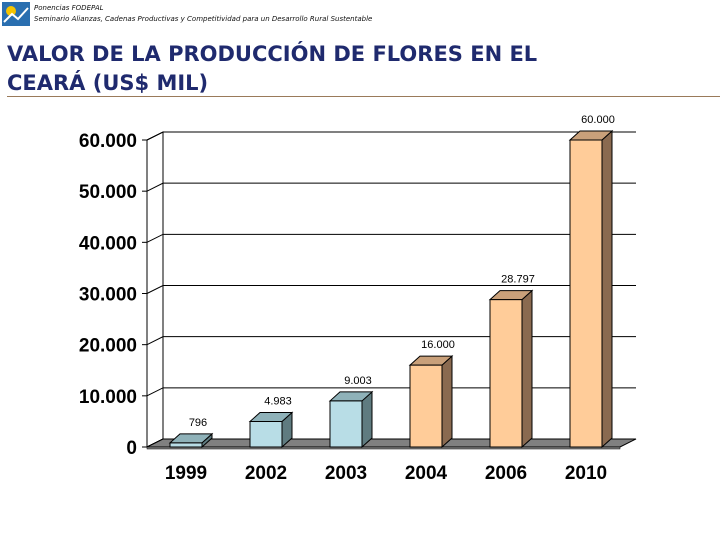 This screenshot has height=540, width=720. What do you see at coordinates (108, 243) in the screenshot?
I see `y-tick-label: 40.000` at bounding box center [108, 243].